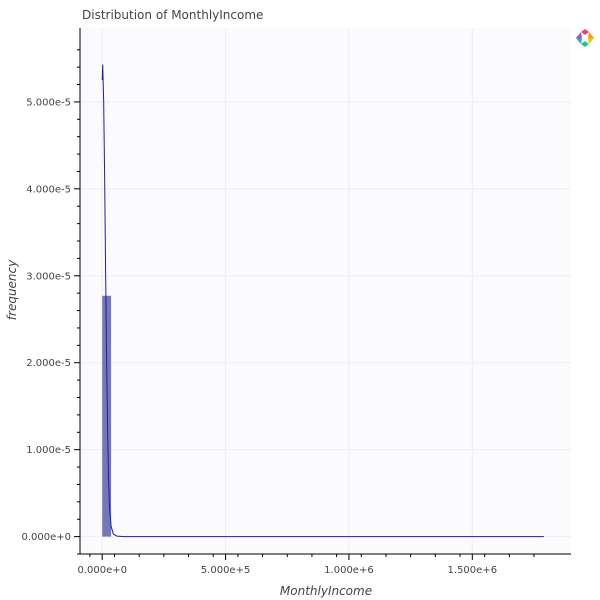  I want to click on histogram-layer, so click(107, 416).